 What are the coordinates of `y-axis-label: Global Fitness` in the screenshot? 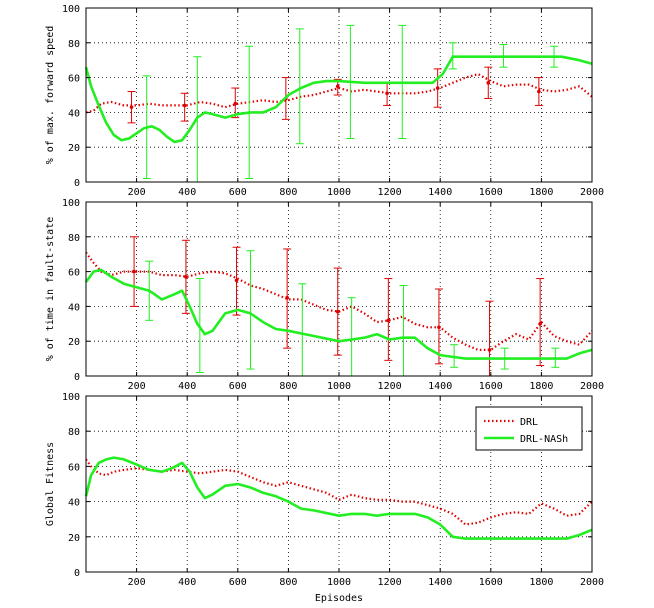 It's located at (50, 484).